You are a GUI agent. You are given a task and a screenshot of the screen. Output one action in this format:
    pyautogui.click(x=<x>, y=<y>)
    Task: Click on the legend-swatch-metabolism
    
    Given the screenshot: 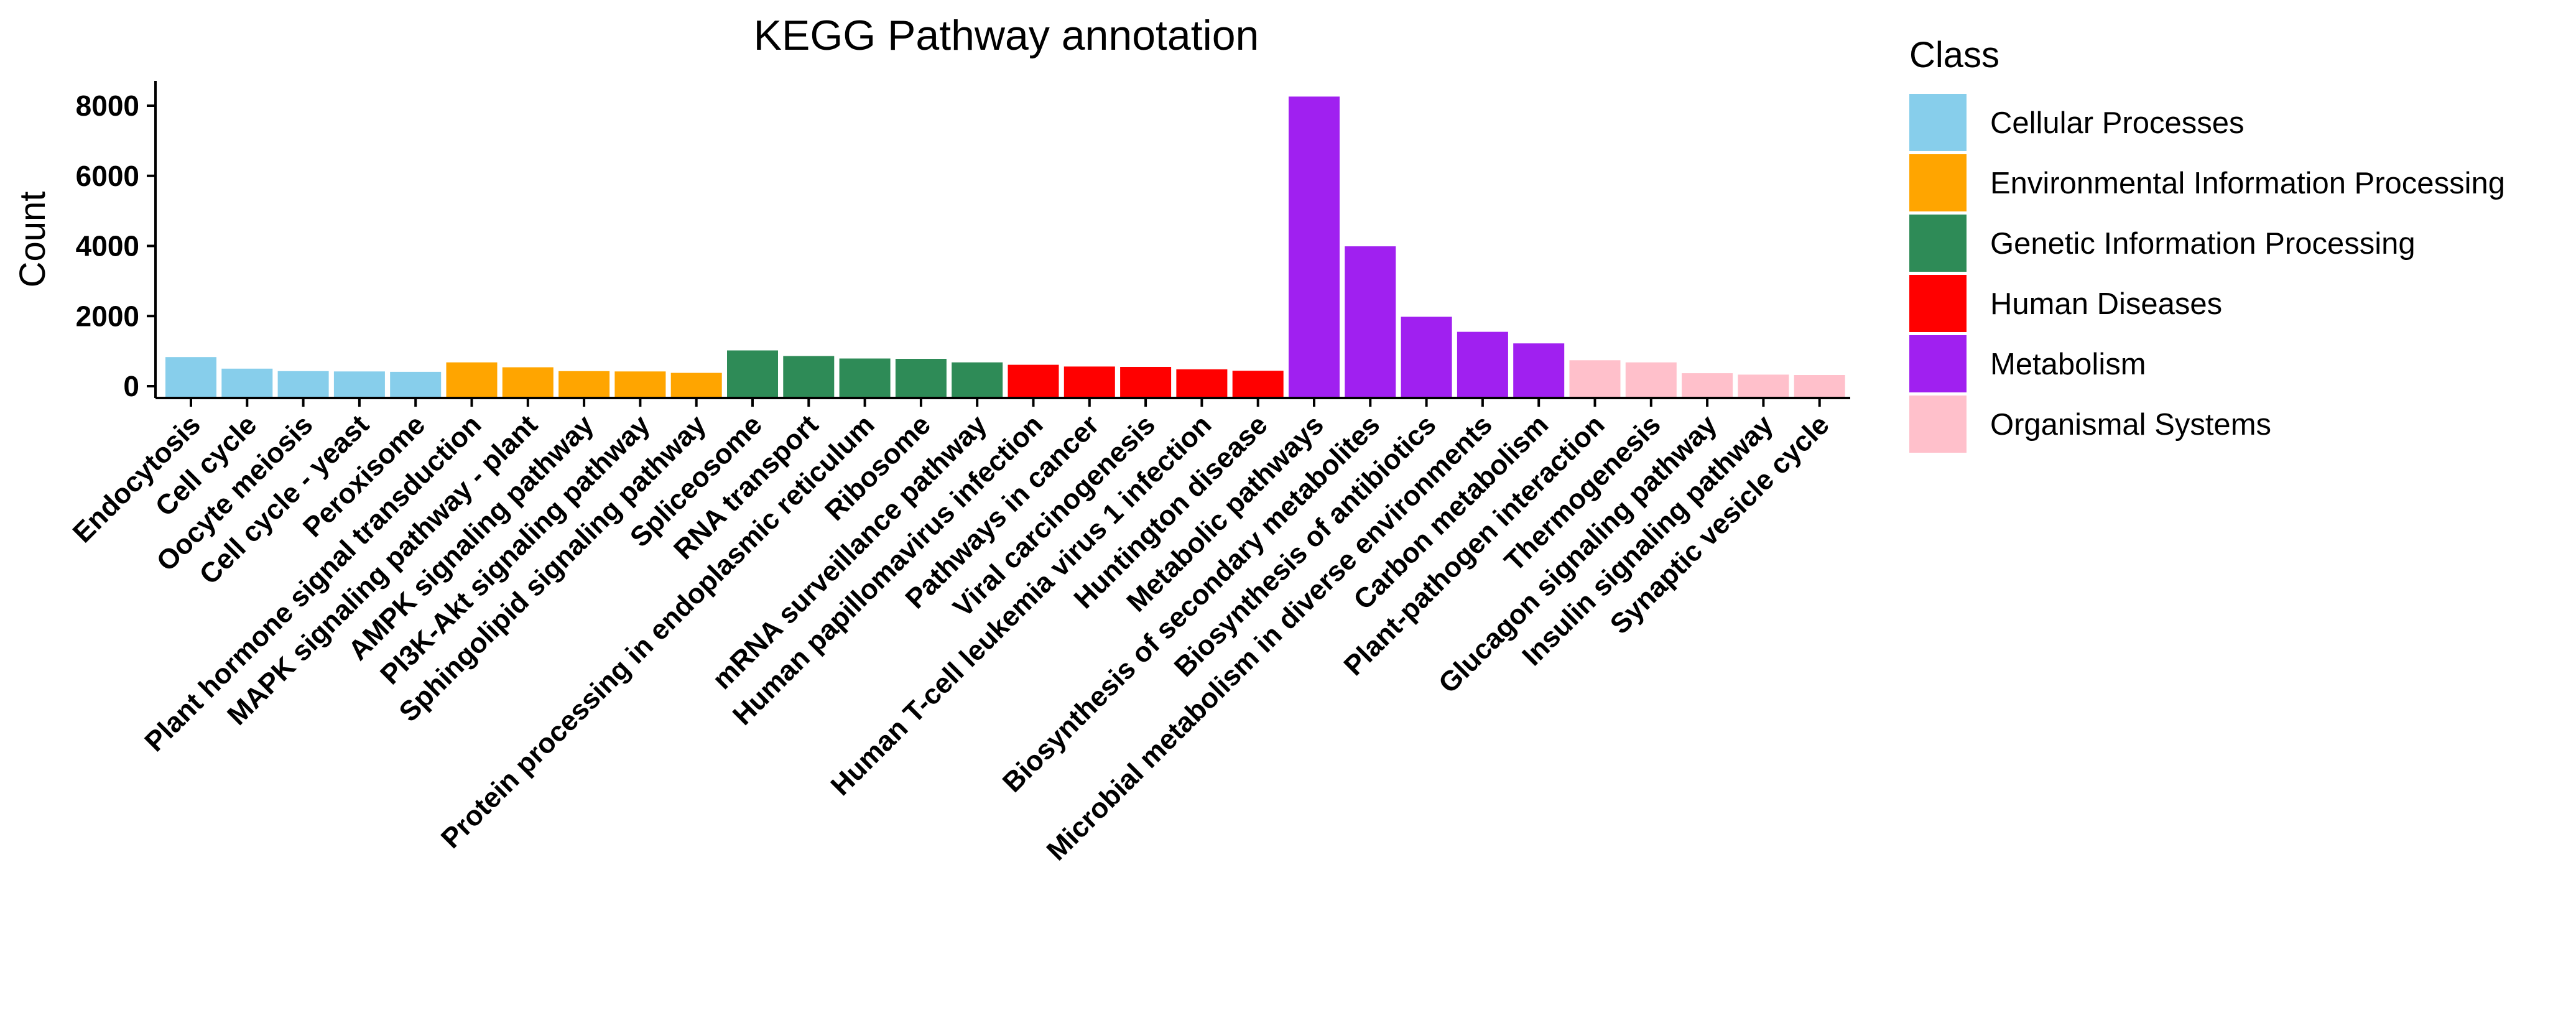 What is the action you would take?
    pyautogui.click(x=1938, y=363)
    